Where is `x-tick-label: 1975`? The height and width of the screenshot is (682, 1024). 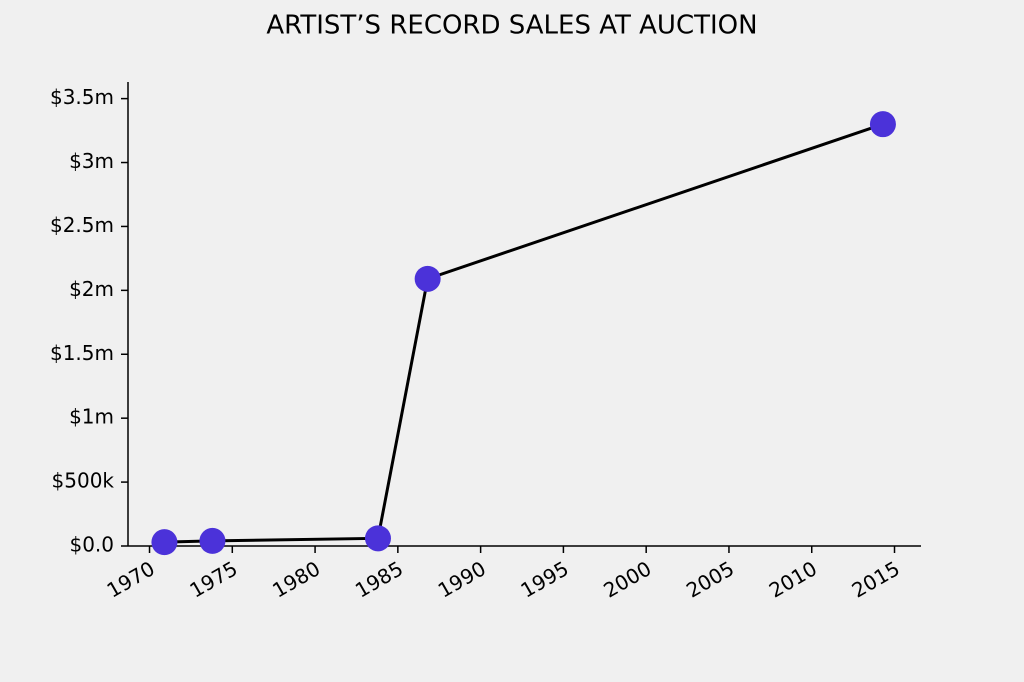
x-tick-label: 1975 is located at coordinates (213, 579).